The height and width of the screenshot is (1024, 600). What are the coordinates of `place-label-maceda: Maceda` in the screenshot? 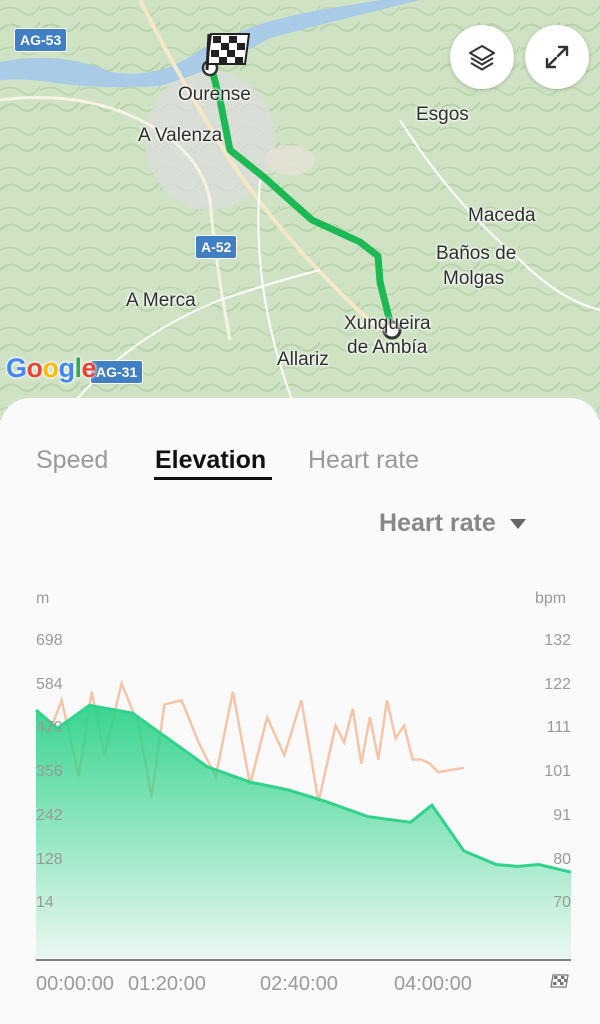 It's located at (502, 215).